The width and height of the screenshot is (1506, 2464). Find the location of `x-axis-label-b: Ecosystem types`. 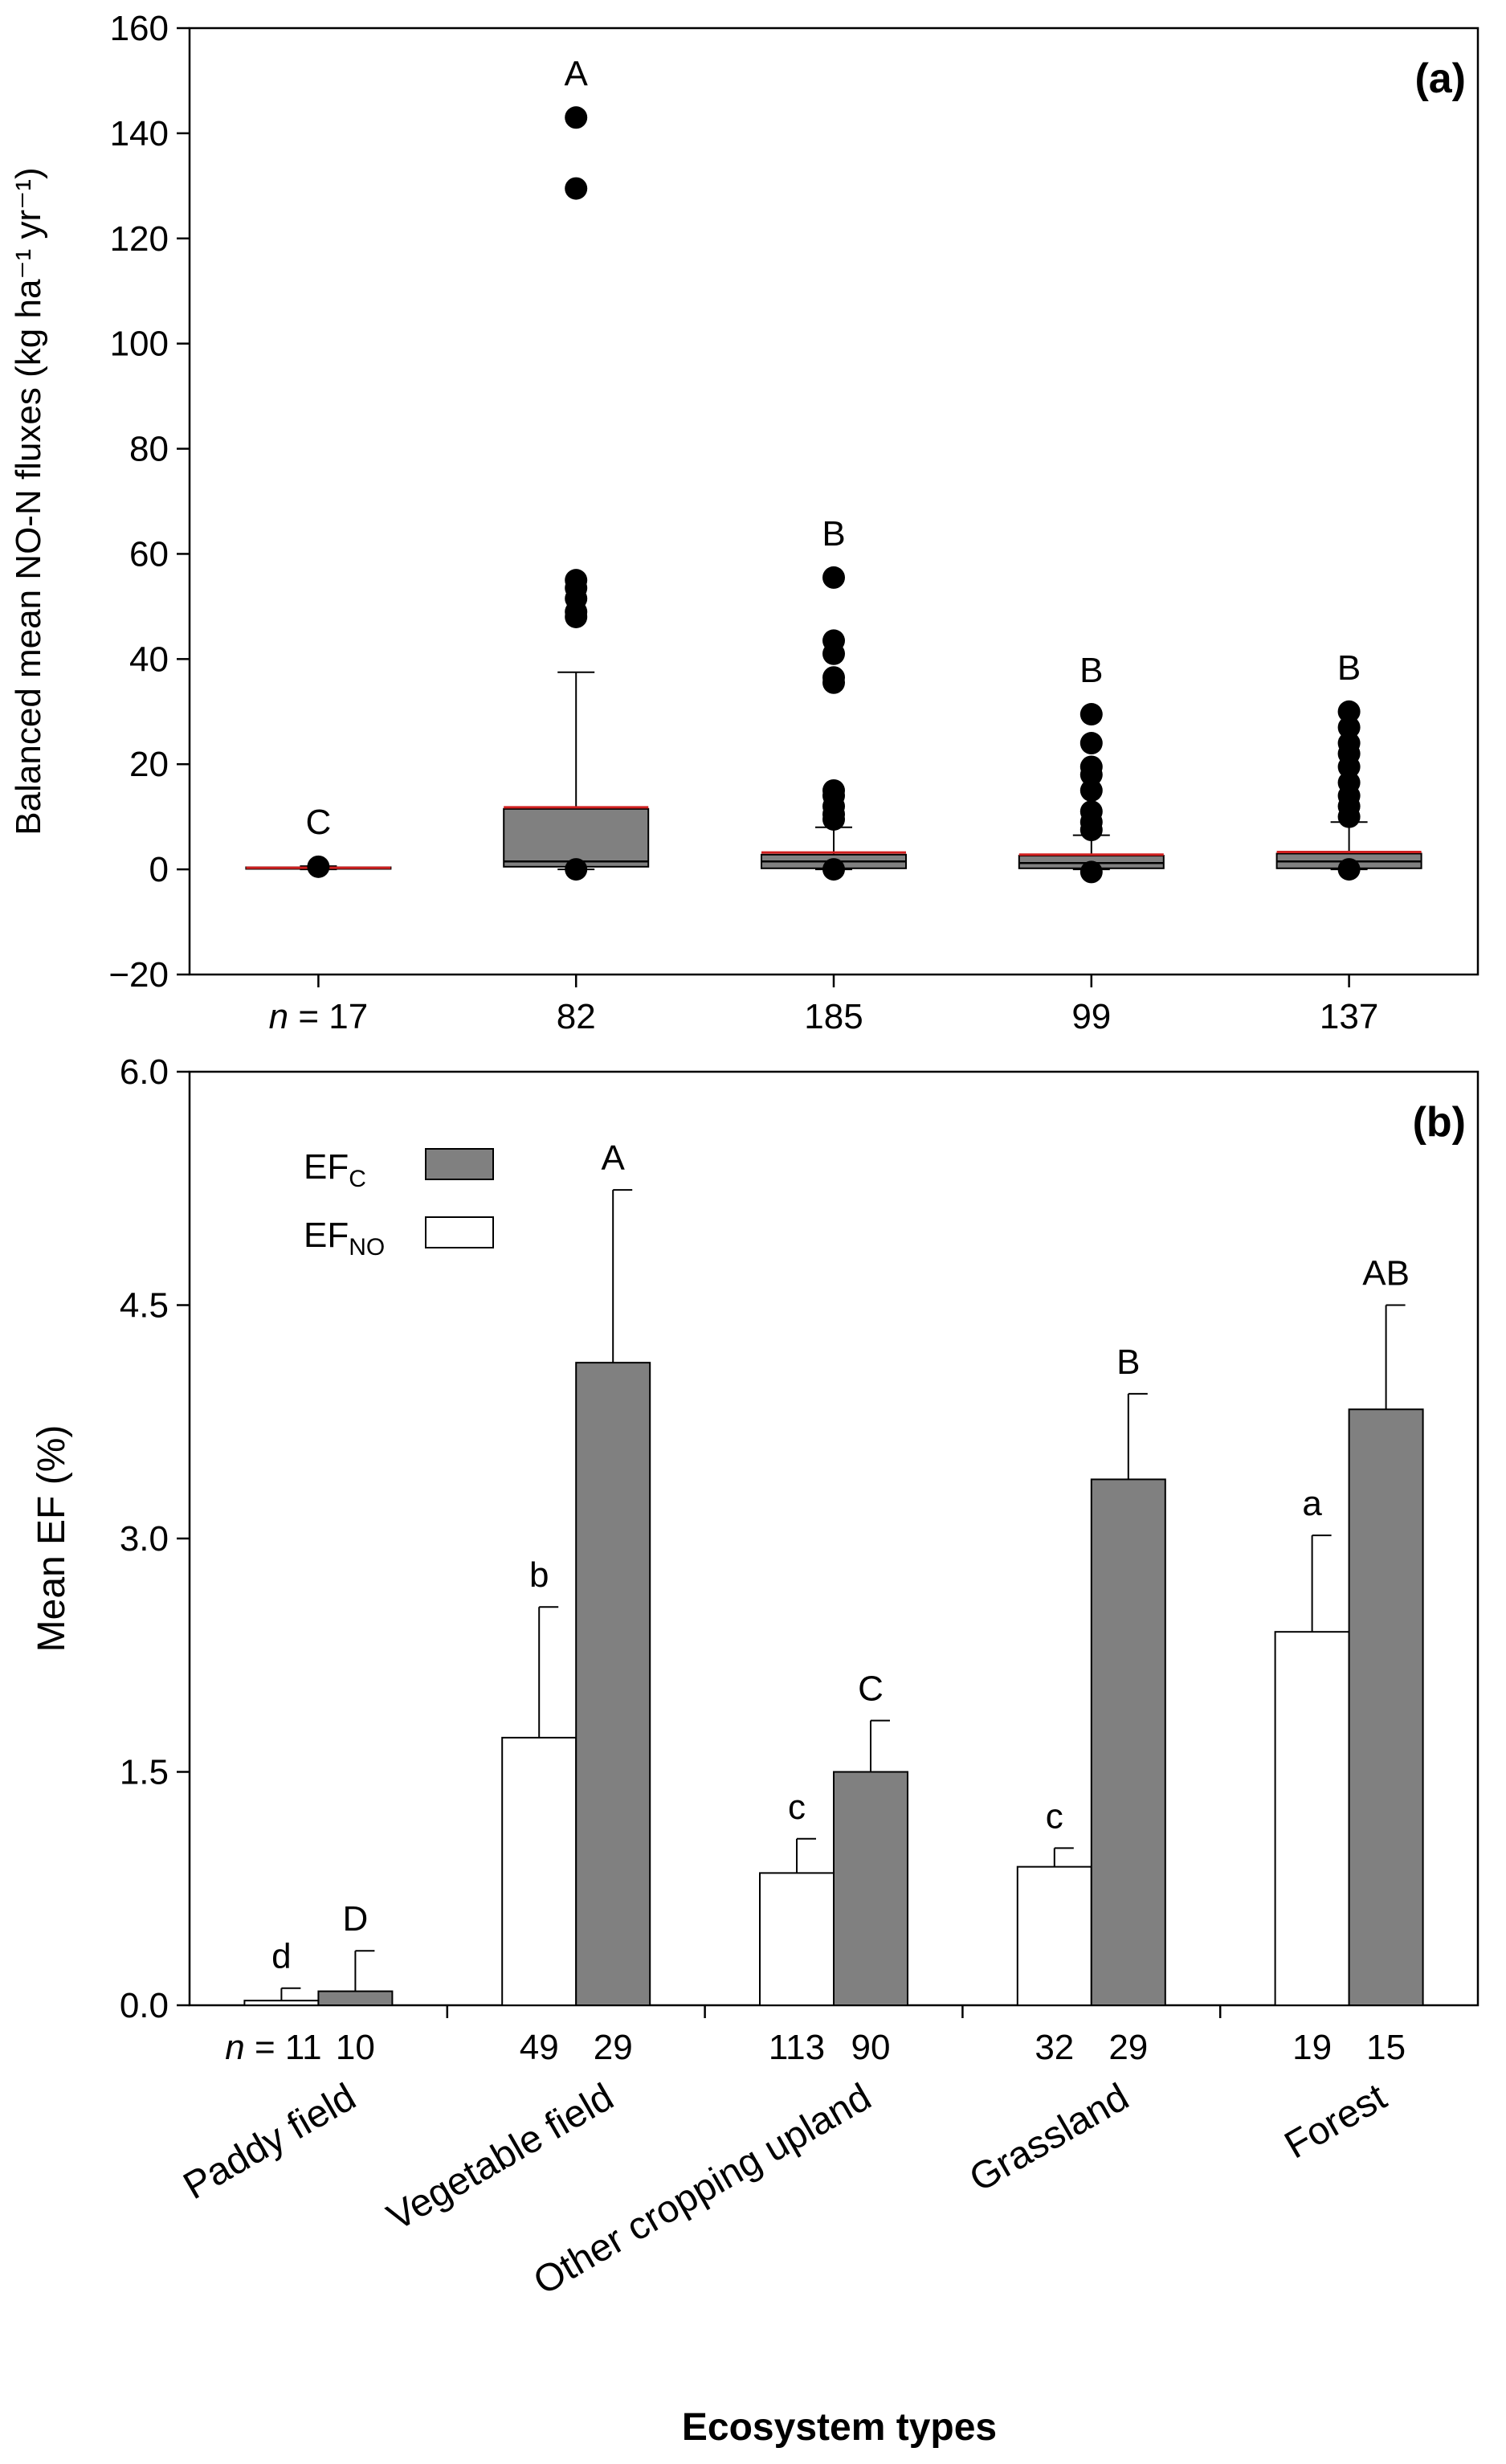

x-axis-label-b: Ecosystem types is located at coordinates (840, 2427).